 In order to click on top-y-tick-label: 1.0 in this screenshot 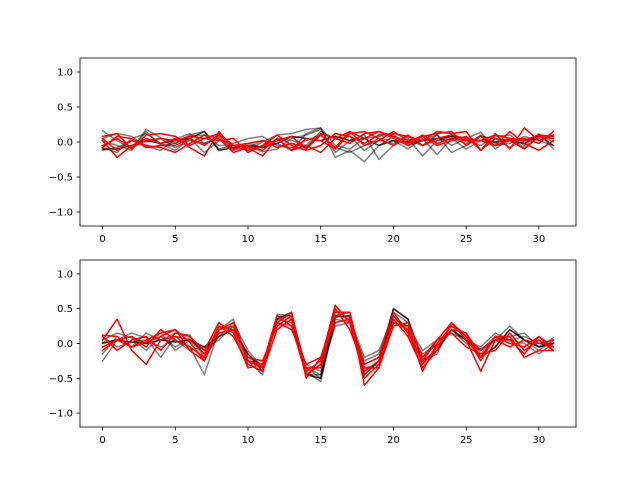, I will do `click(65, 73)`.